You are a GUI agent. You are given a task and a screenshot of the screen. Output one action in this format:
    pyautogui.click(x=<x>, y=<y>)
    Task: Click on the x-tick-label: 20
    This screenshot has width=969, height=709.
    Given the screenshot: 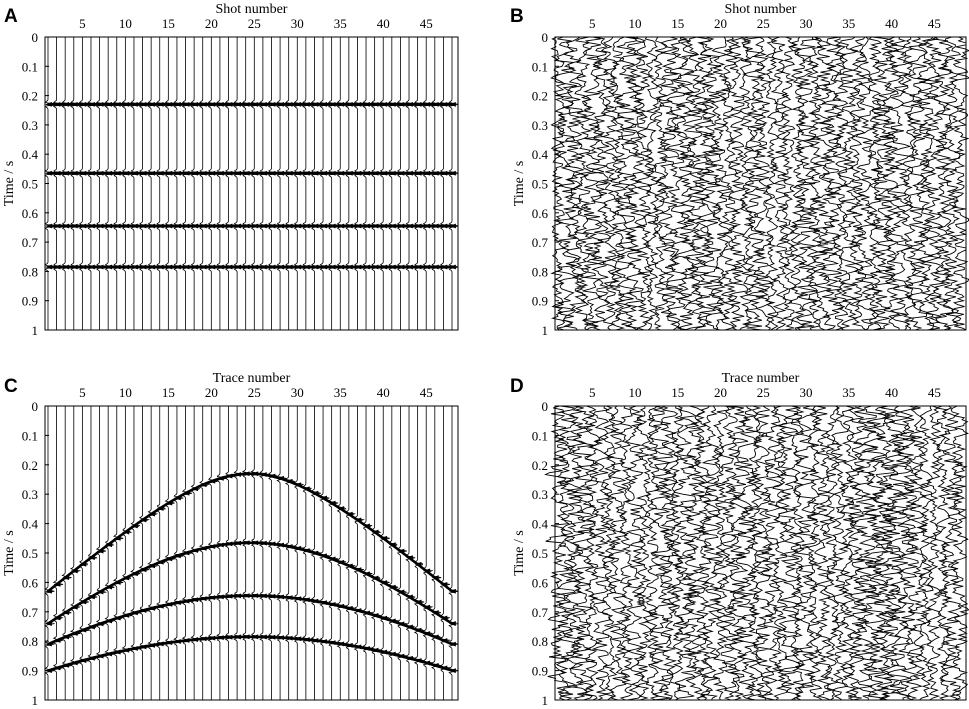 What is the action you would take?
    pyautogui.click(x=211, y=392)
    